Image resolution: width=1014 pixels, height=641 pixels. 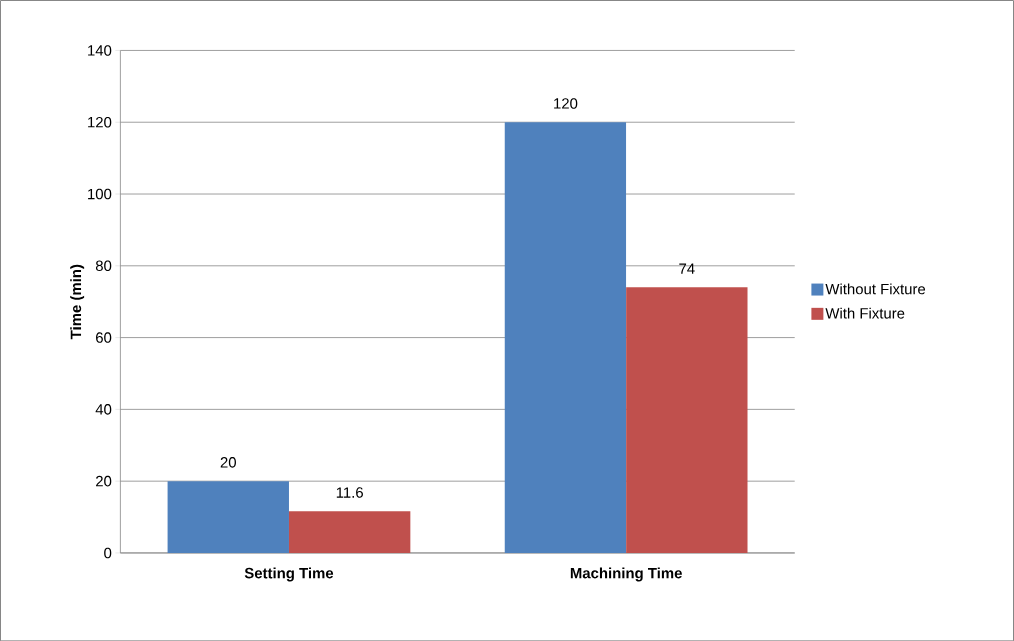 What do you see at coordinates (289, 574) in the screenshot?
I see `x-tick-label: Setting Time` at bounding box center [289, 574].